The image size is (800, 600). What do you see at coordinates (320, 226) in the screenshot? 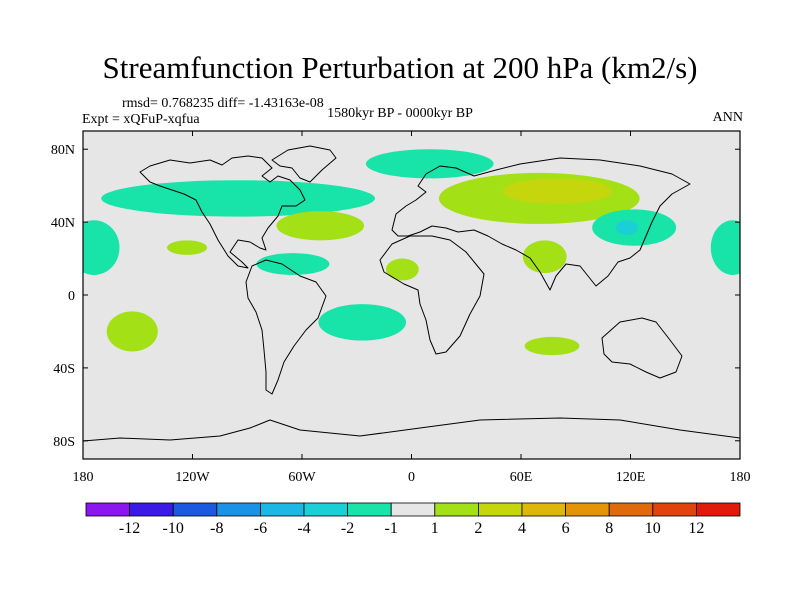
I see `region-north-atlantic-subtropic` at bounding box center [320, 226].